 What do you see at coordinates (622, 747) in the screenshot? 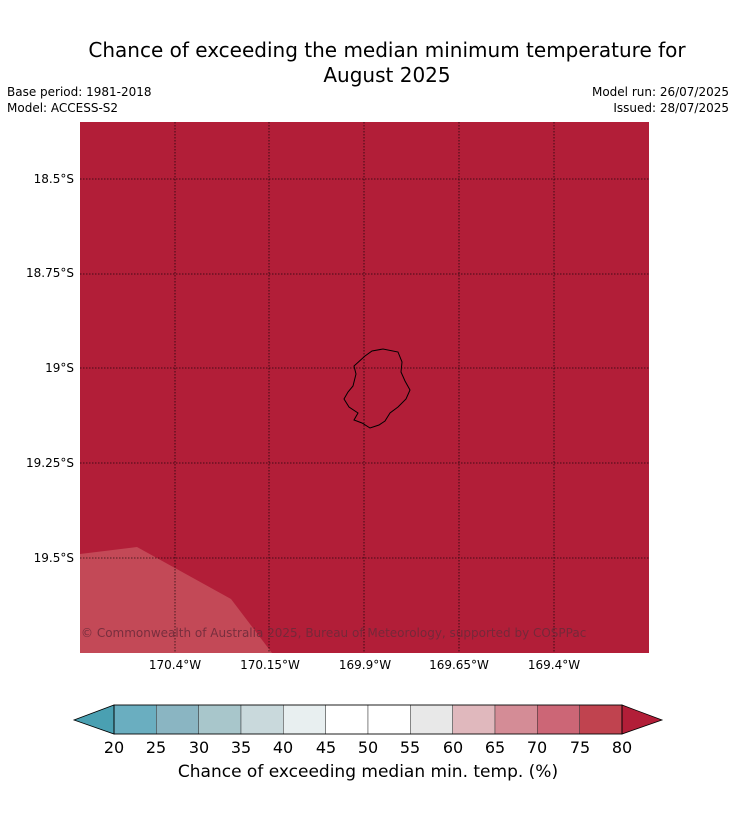
I see `colorbar-tick-80: 80` at bounding box center [622, 747].